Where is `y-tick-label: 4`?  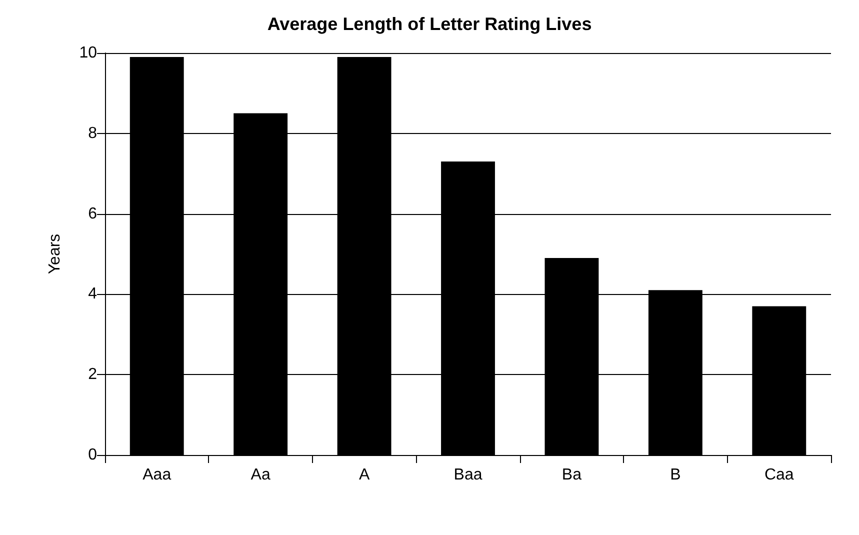 y-tick-label: 4 is located at coordinates (93, 294).